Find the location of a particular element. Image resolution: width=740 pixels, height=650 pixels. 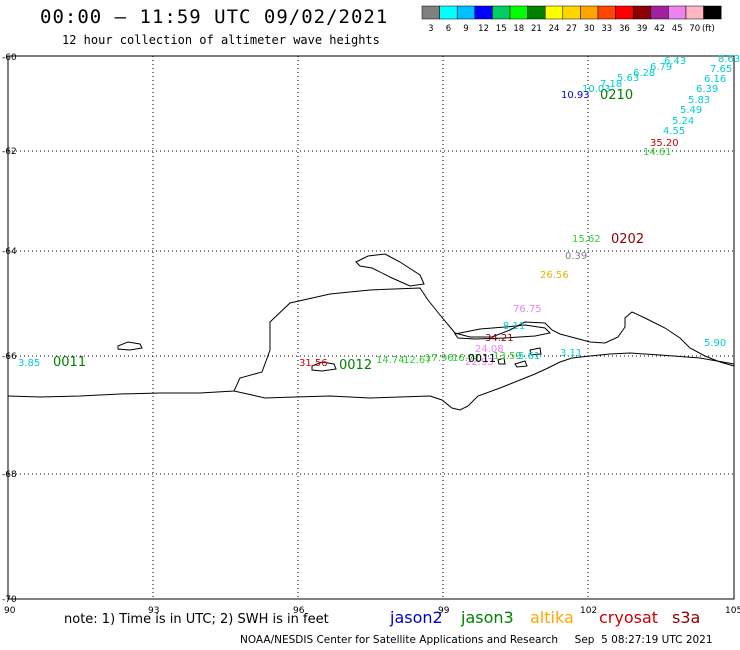

colorbar-label: 36 is located at coordinates (624, 29).